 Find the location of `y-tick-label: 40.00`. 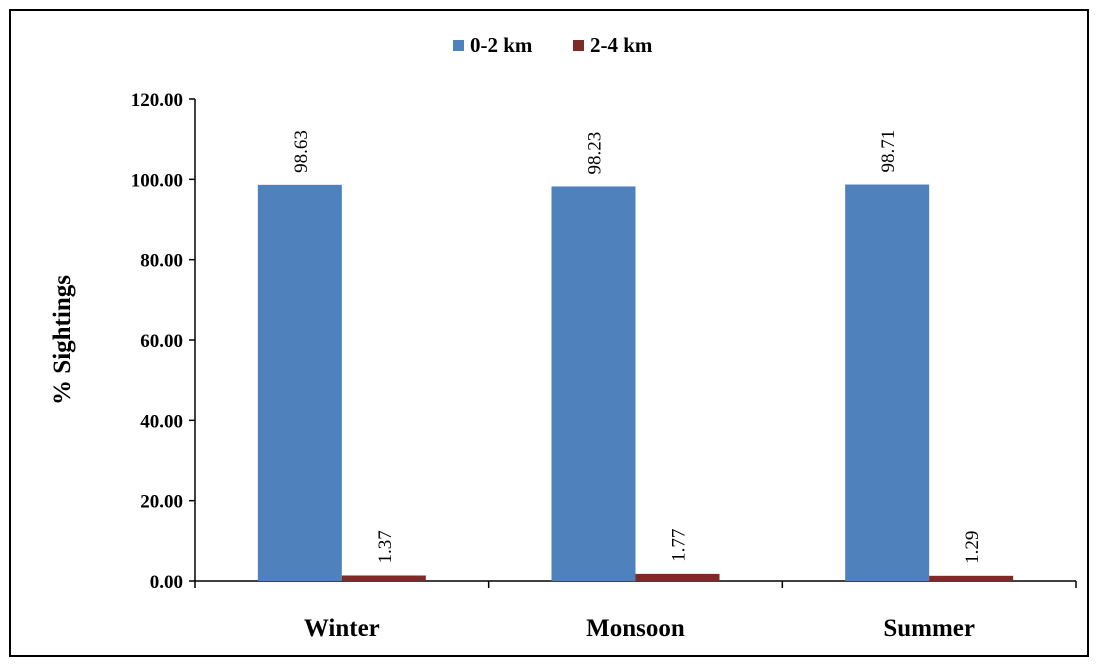

y-tick-label: 40.00 is located at coordinates (161, 421).